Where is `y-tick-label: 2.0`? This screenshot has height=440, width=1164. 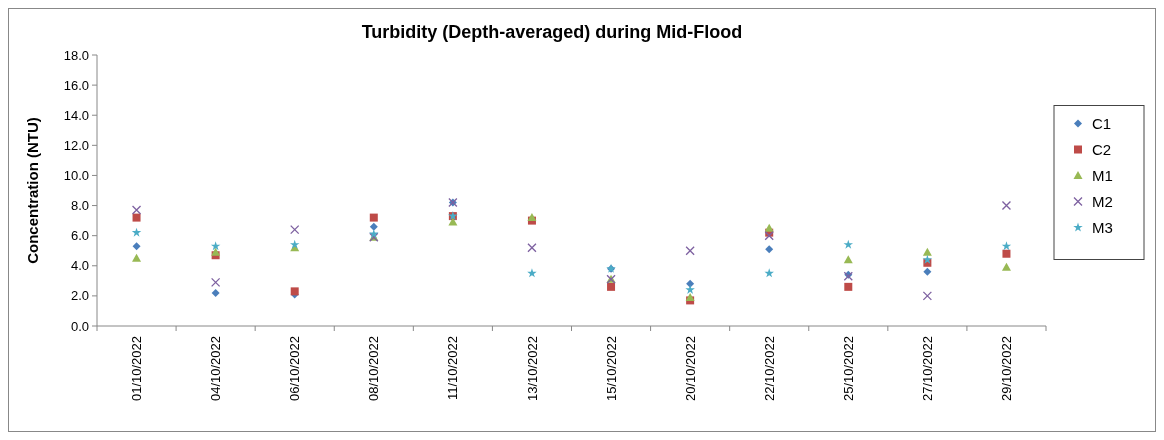 y-tick-label: 2.0 is located at coordinates (79, 296).